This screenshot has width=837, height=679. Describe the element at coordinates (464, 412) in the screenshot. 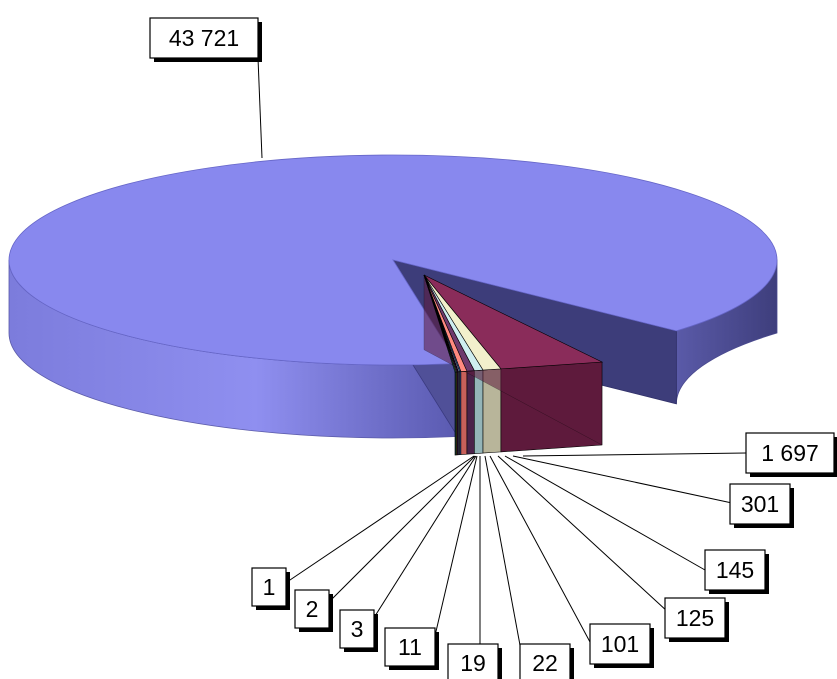

I see `pie-slice-101-side` at that location.